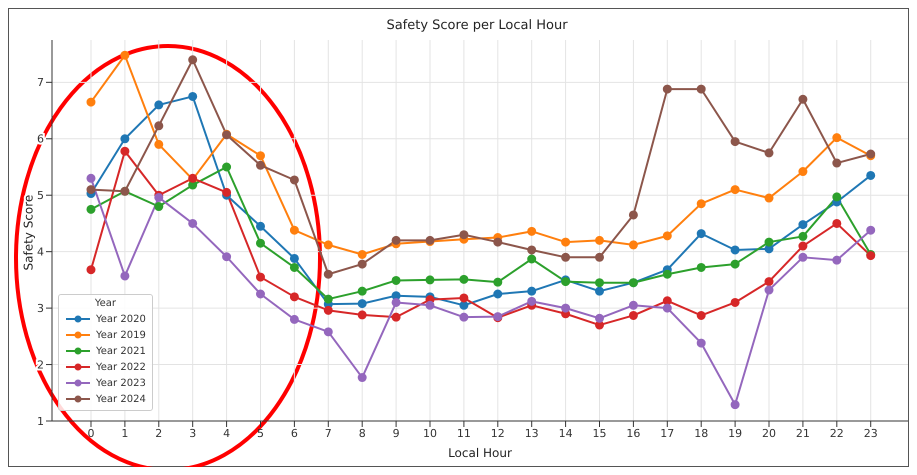  What do you see at coordinates (226, 433) in the screenshot?
I see `x-tick-label: 4` at bounding box center [226, 433].